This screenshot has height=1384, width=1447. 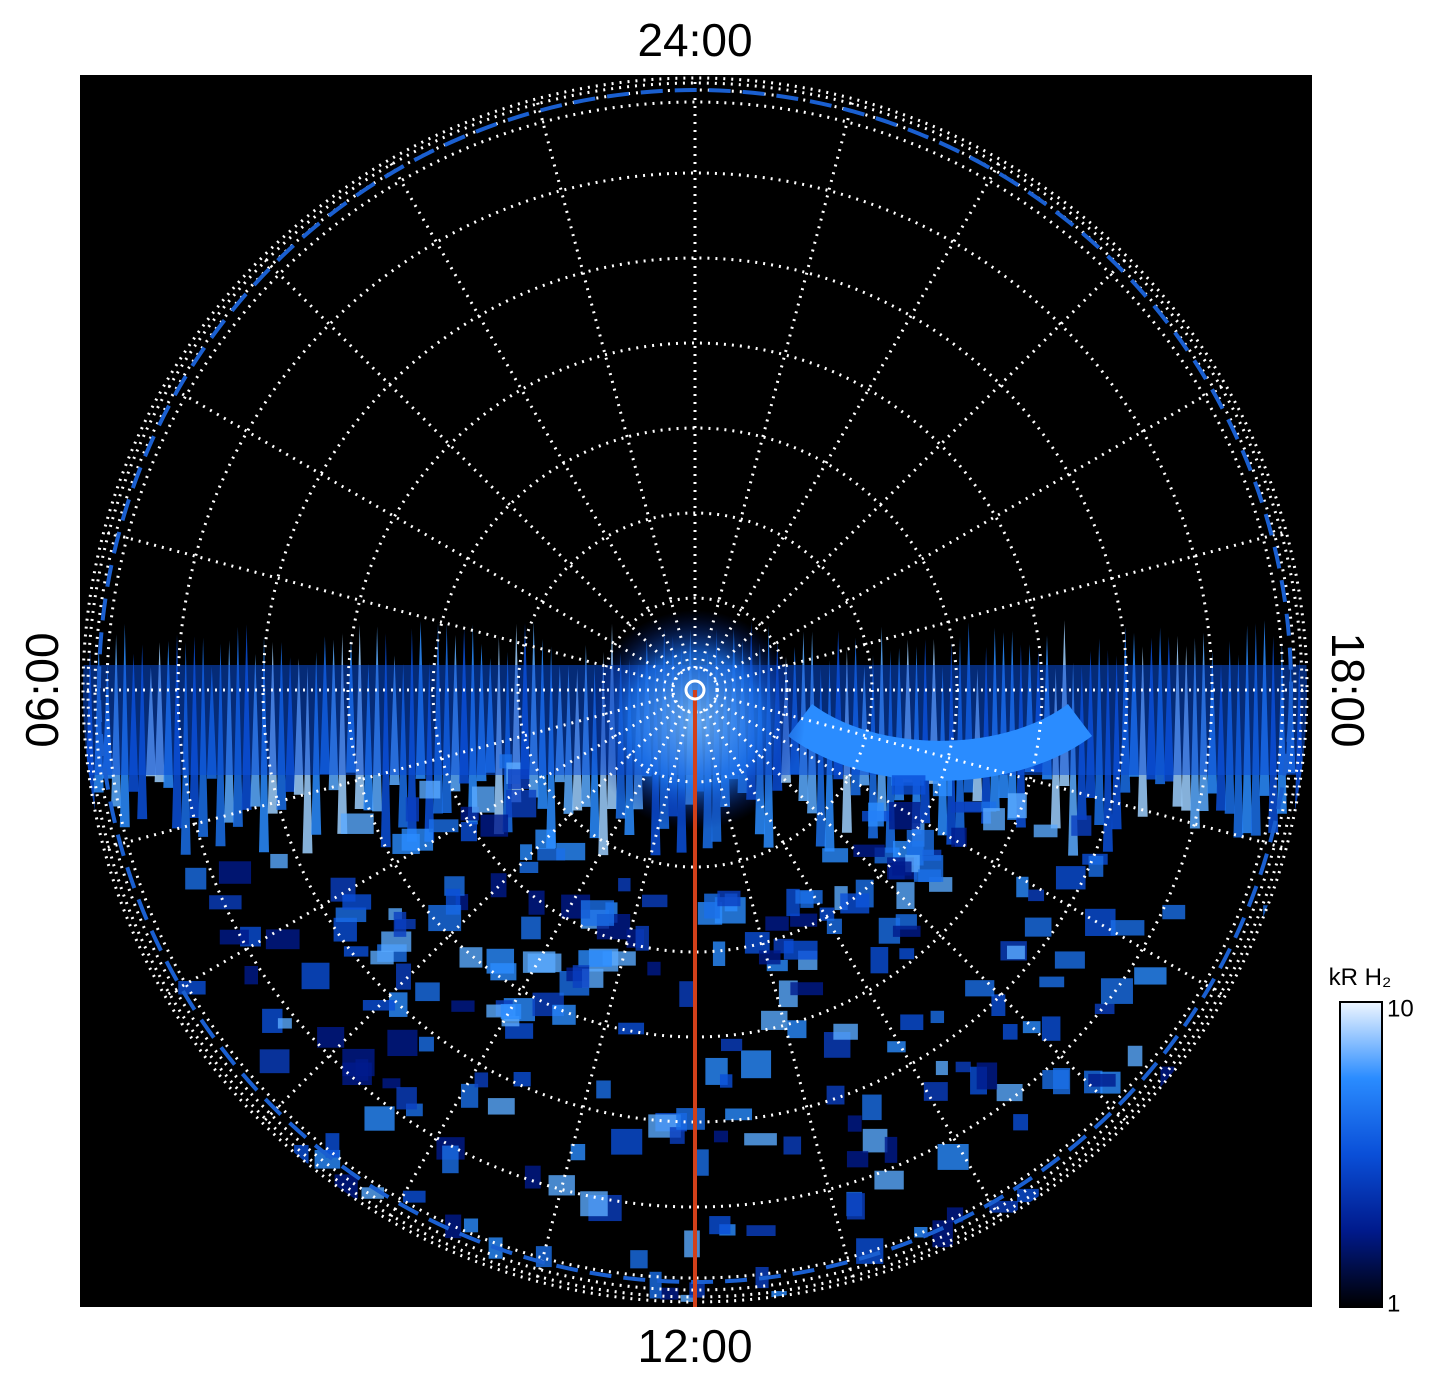 I want to click on colorbar, so click(x=1361, y=1154).